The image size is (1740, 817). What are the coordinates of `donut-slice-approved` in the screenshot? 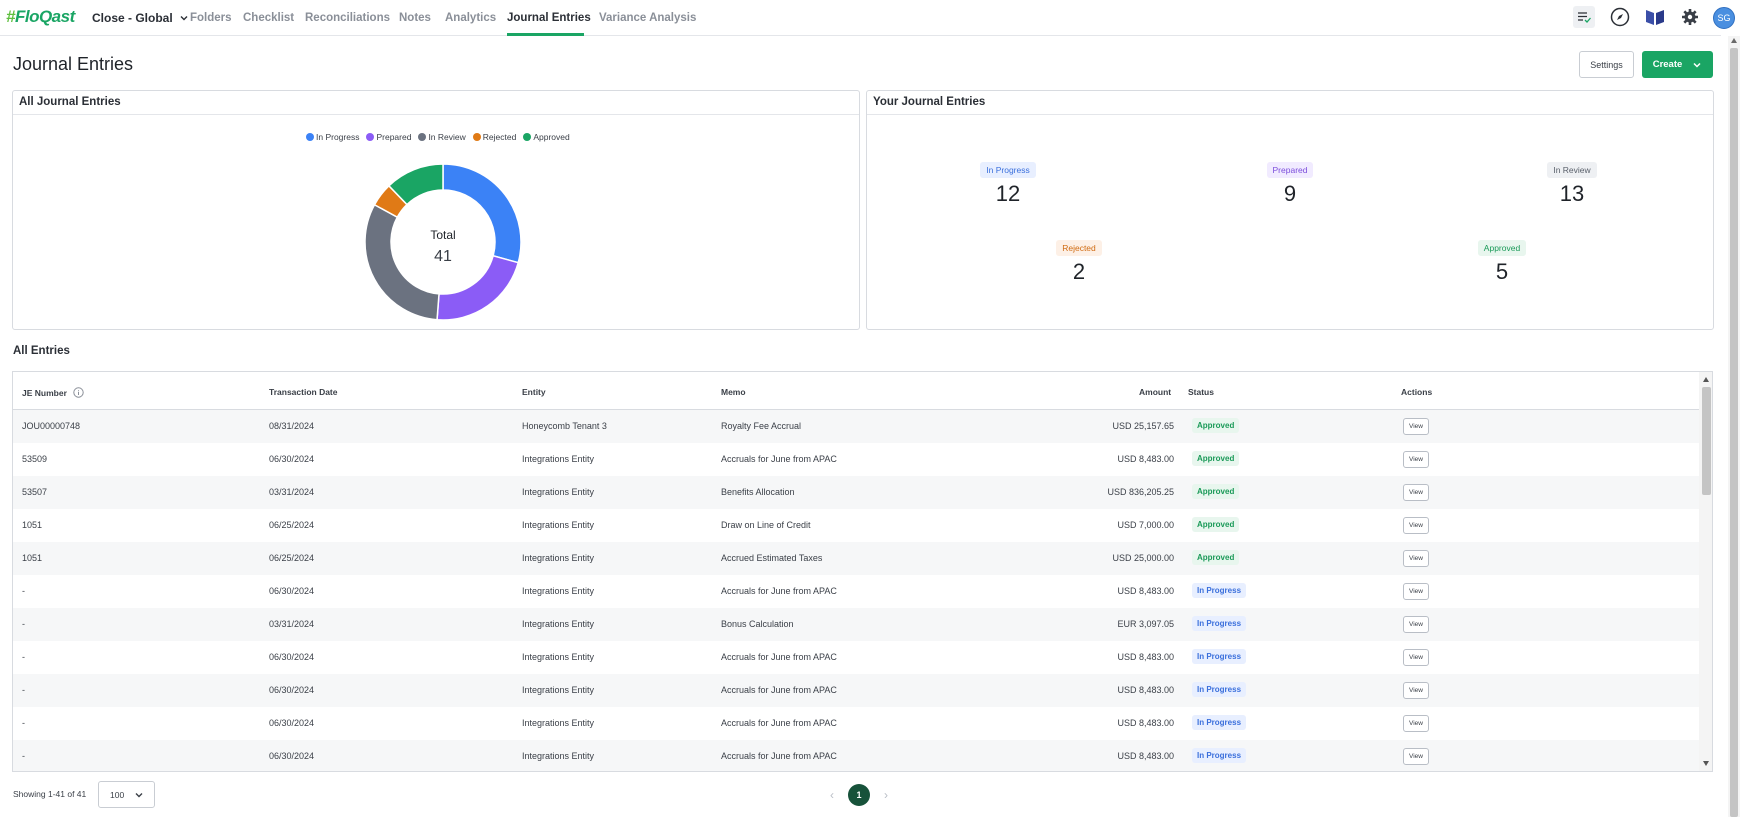 It's located at (415, 184).